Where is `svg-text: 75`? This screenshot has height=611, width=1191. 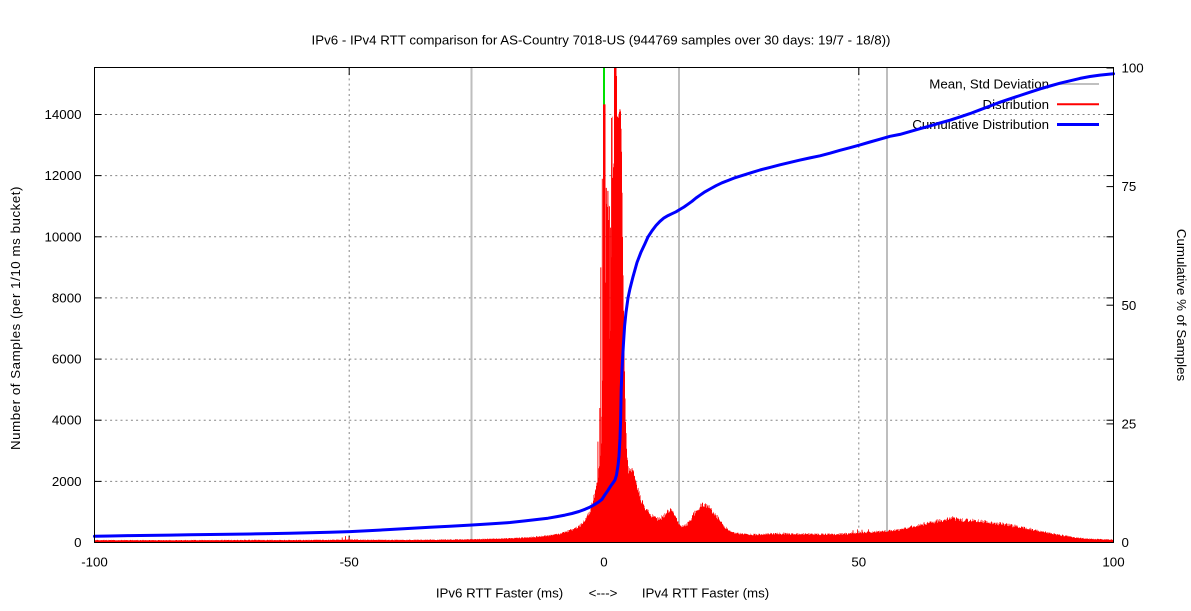
svg-text: 75 is located at coordinates (1129, 186).